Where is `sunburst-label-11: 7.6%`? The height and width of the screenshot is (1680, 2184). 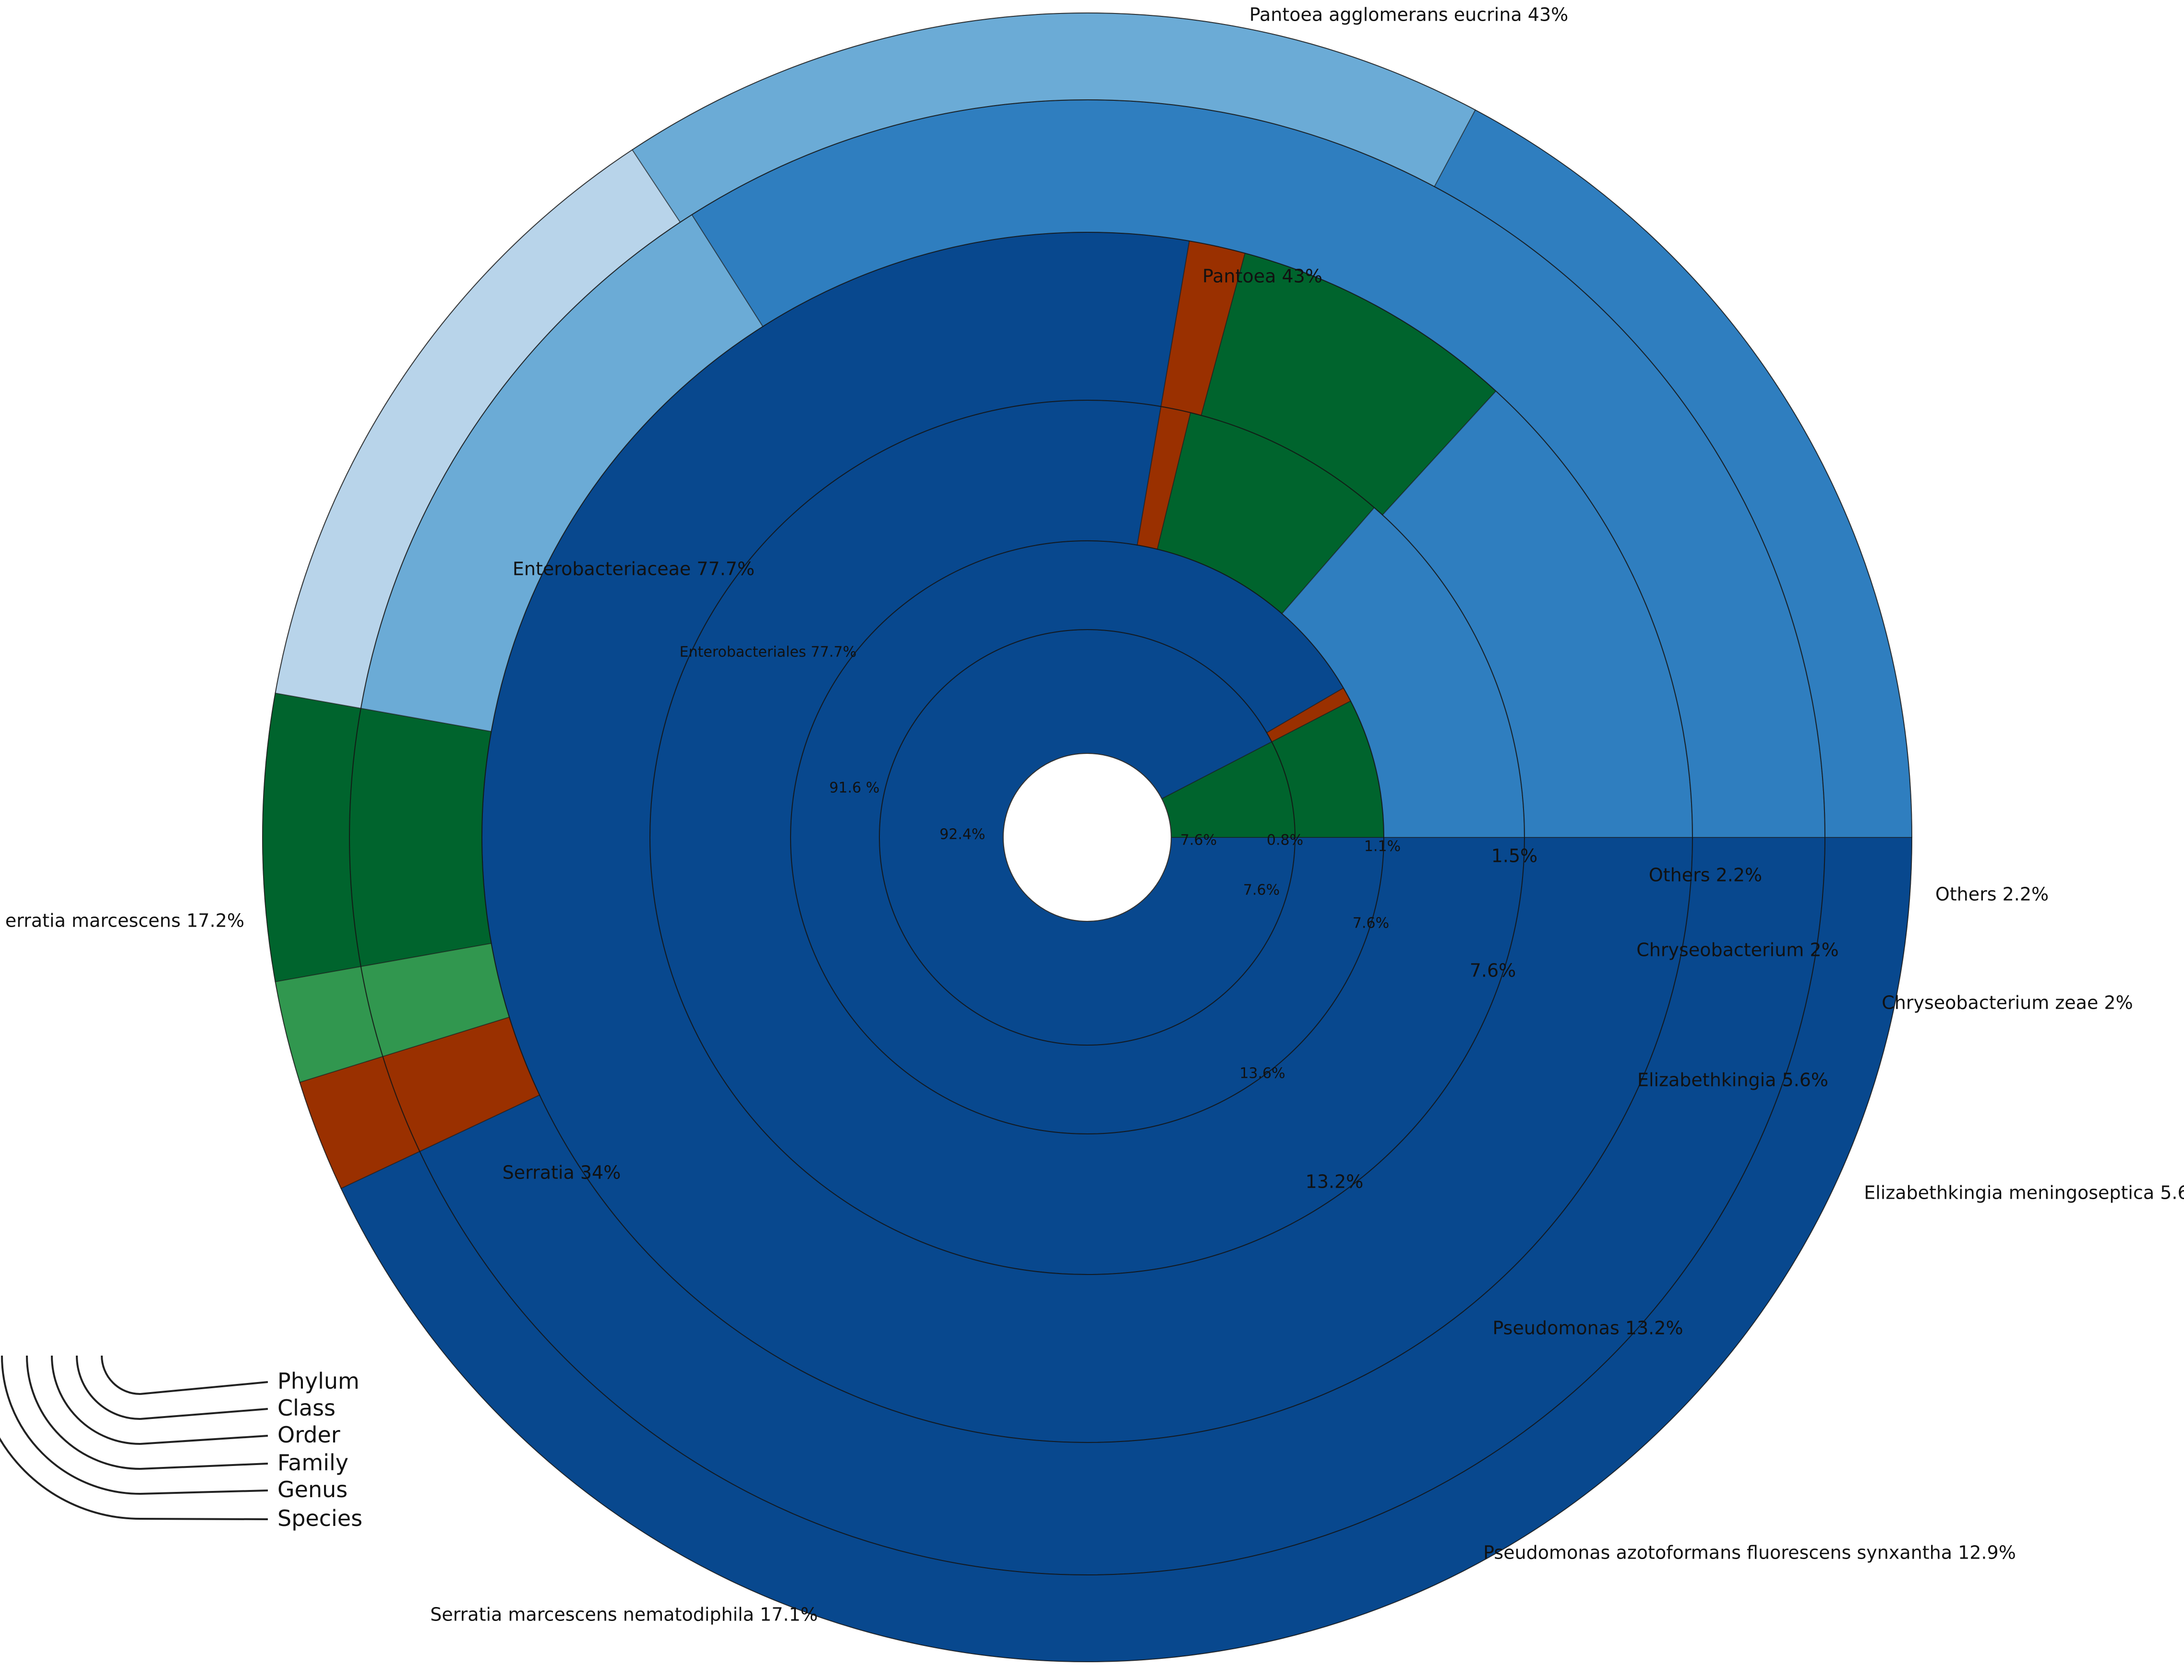
sunburst-label-11: 7.6% is located at coordinates (1493, 970).